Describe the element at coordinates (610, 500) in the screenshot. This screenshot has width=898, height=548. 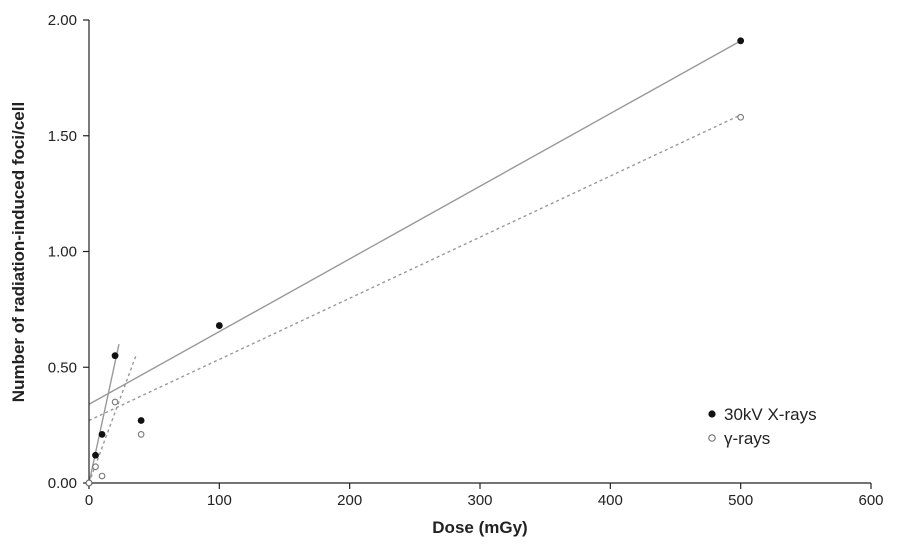
I see `x-tick-label: 400` at that location.